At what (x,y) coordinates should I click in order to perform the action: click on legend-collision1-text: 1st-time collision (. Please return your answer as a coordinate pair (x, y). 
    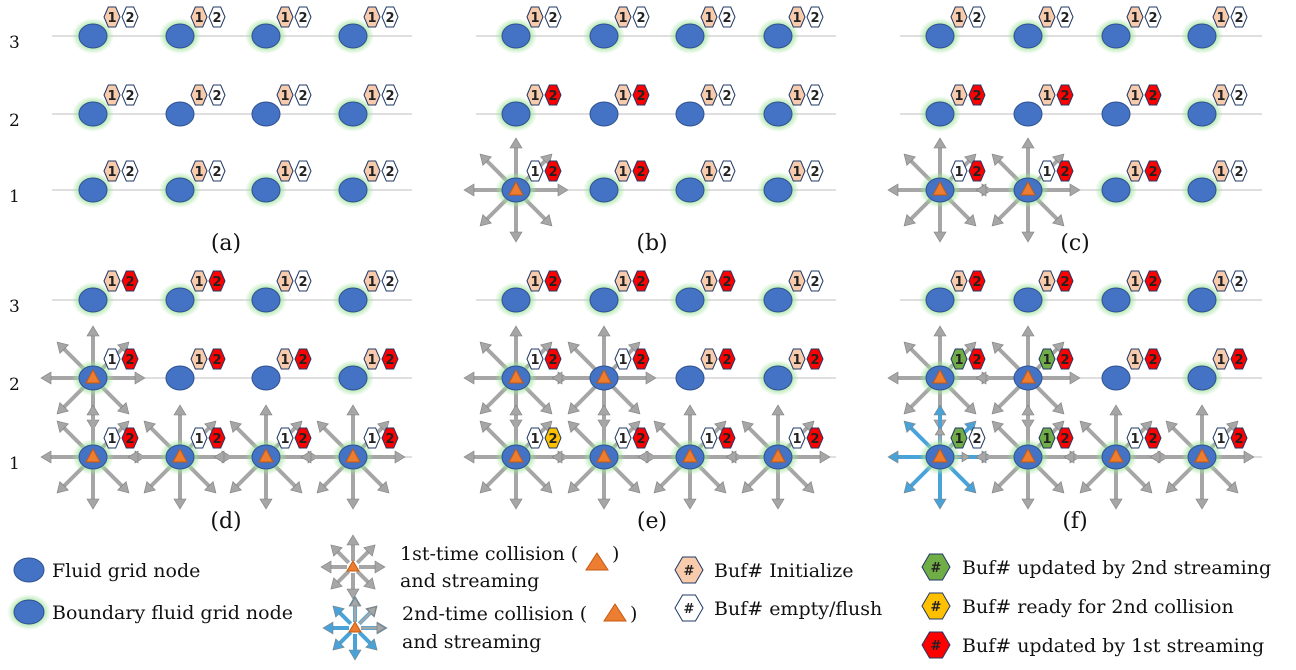
    Looking at the image, I should click on (489, 554).